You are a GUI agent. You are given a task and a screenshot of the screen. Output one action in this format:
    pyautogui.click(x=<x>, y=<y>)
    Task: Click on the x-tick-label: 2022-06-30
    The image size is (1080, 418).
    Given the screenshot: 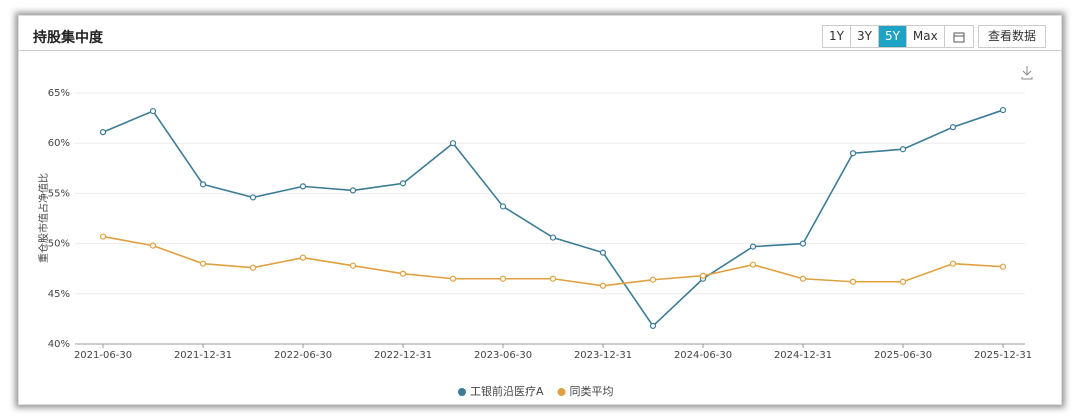 What is the action you would take?
    pyautogui.click(x=303, y=355)
    